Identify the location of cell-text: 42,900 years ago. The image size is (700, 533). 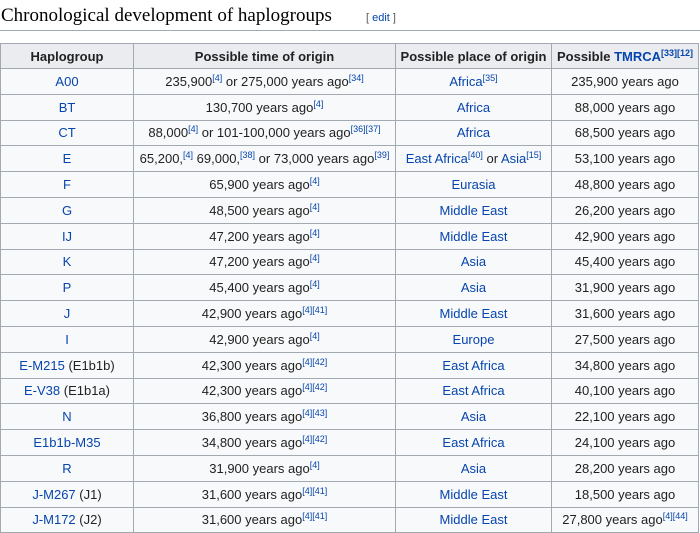
(252, 314).